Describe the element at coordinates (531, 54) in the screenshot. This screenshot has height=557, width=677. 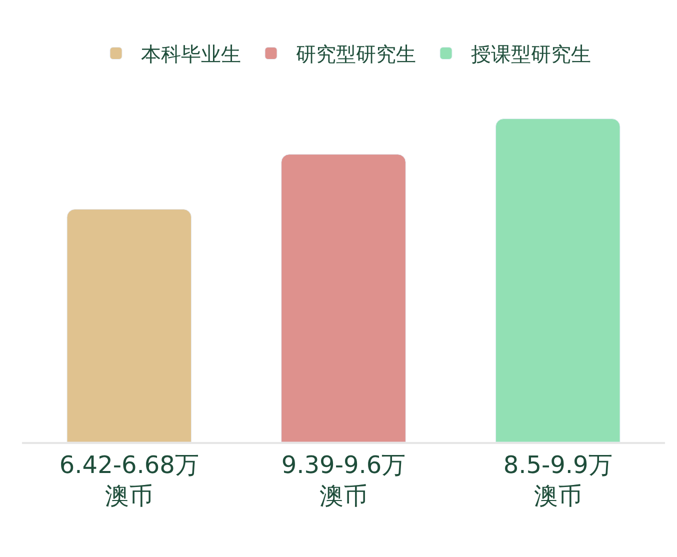
I see `legend-label: 授课型研究生` at that location.